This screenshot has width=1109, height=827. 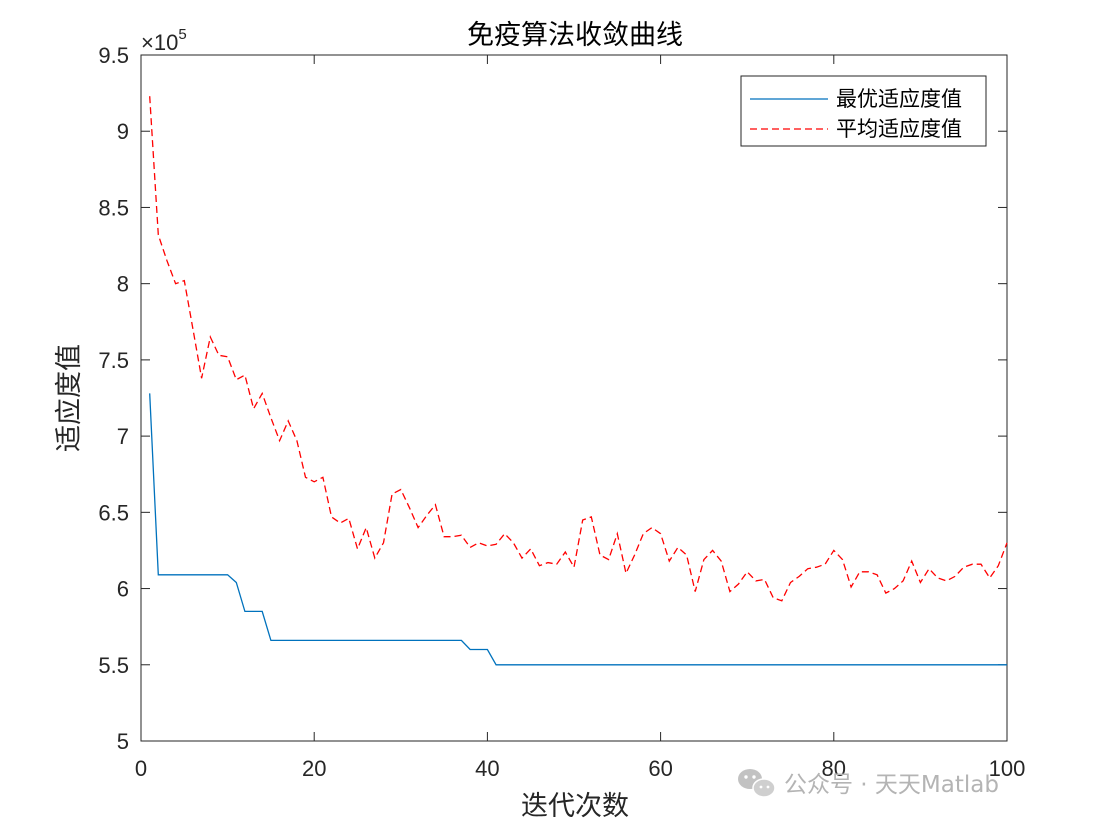 I want to click on y-tick-label: 9.5, so click(x=113, y=55).